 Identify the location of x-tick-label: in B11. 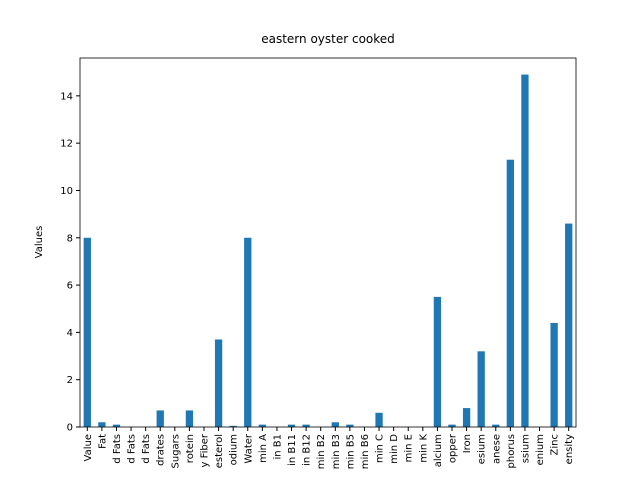
(292, 450).